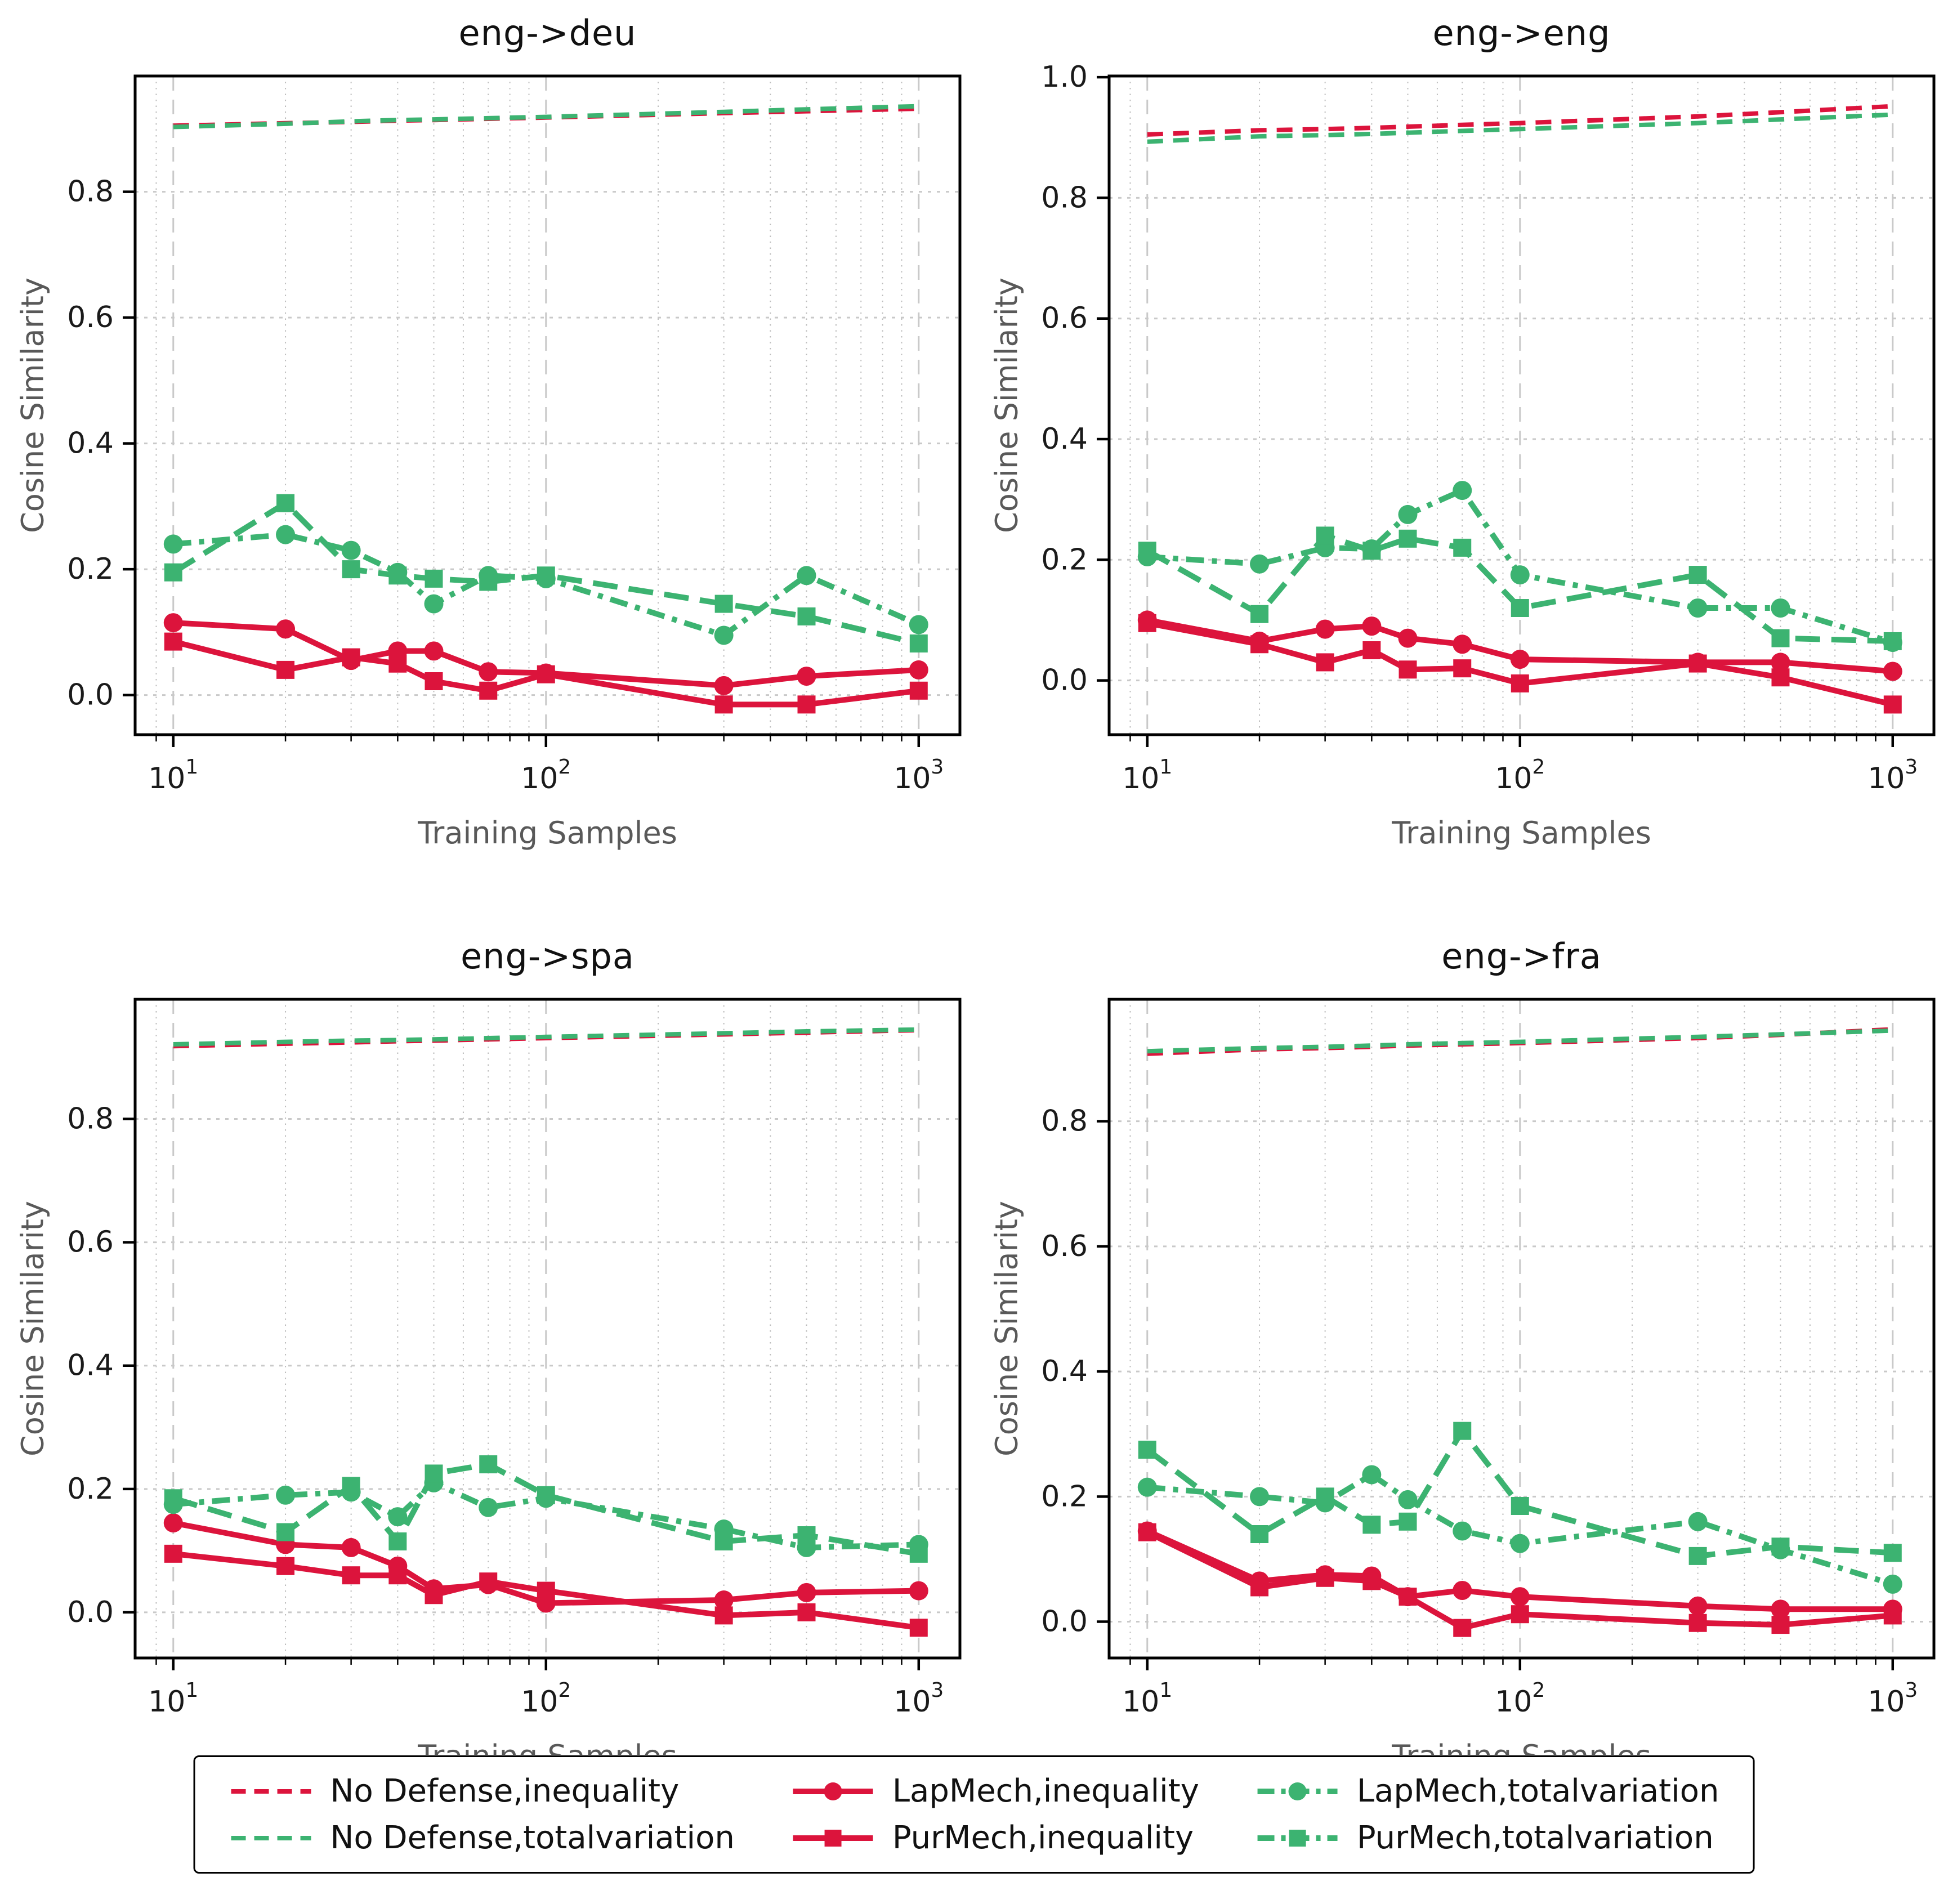 The width and height of the screenshot is (1948, 1904). I want to click on y-axis-label: Cosine Similarity, so click(1007, 405).